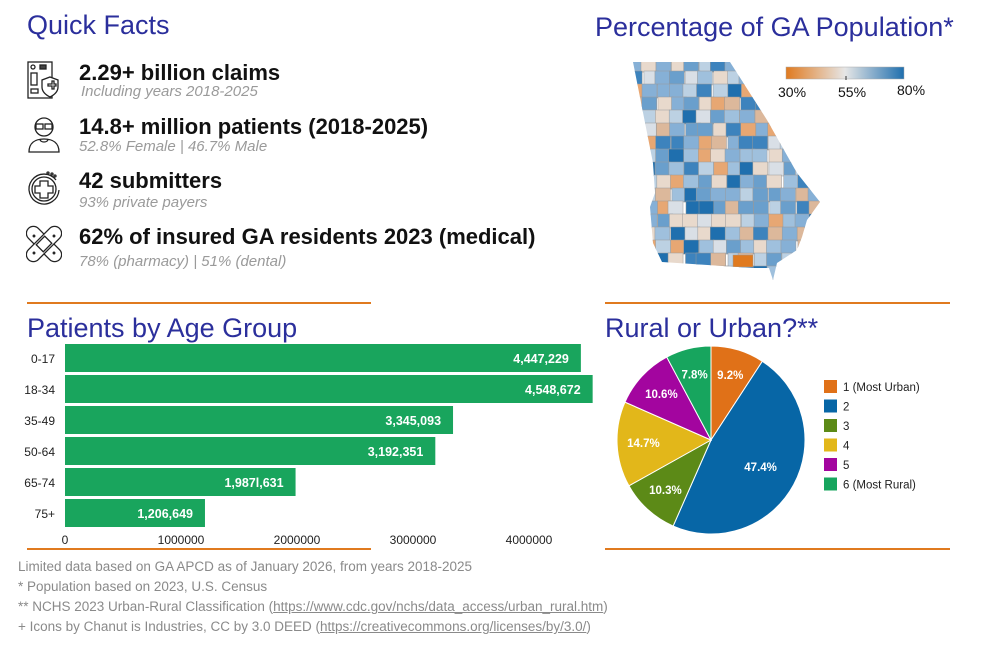 The height and width of the screenshot is (648, 1000). I want to click on legend-label: 4, so click(846, 447).